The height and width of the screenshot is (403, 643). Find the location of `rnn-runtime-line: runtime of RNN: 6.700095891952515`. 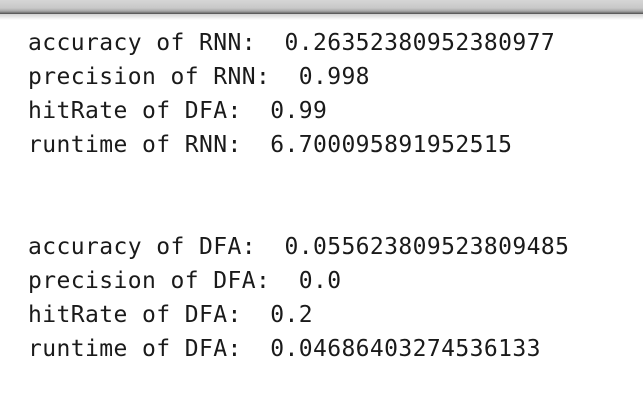

rnn-runtime-line: runtime of RNN: 6.700095891952515 is located at coordinates (270, 145).